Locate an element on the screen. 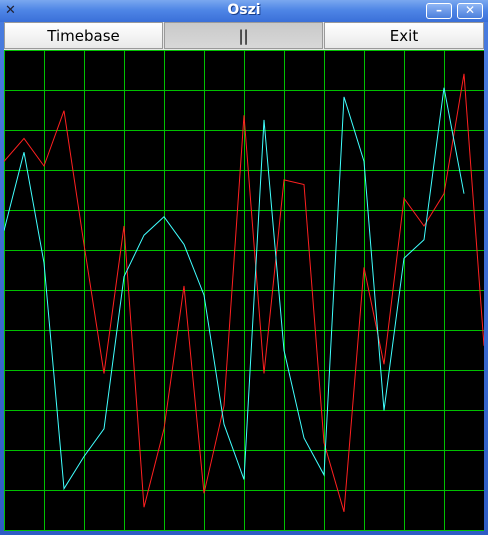 The image size is (488, 535). exit-button: Exit is located at coordinates (404, 35).